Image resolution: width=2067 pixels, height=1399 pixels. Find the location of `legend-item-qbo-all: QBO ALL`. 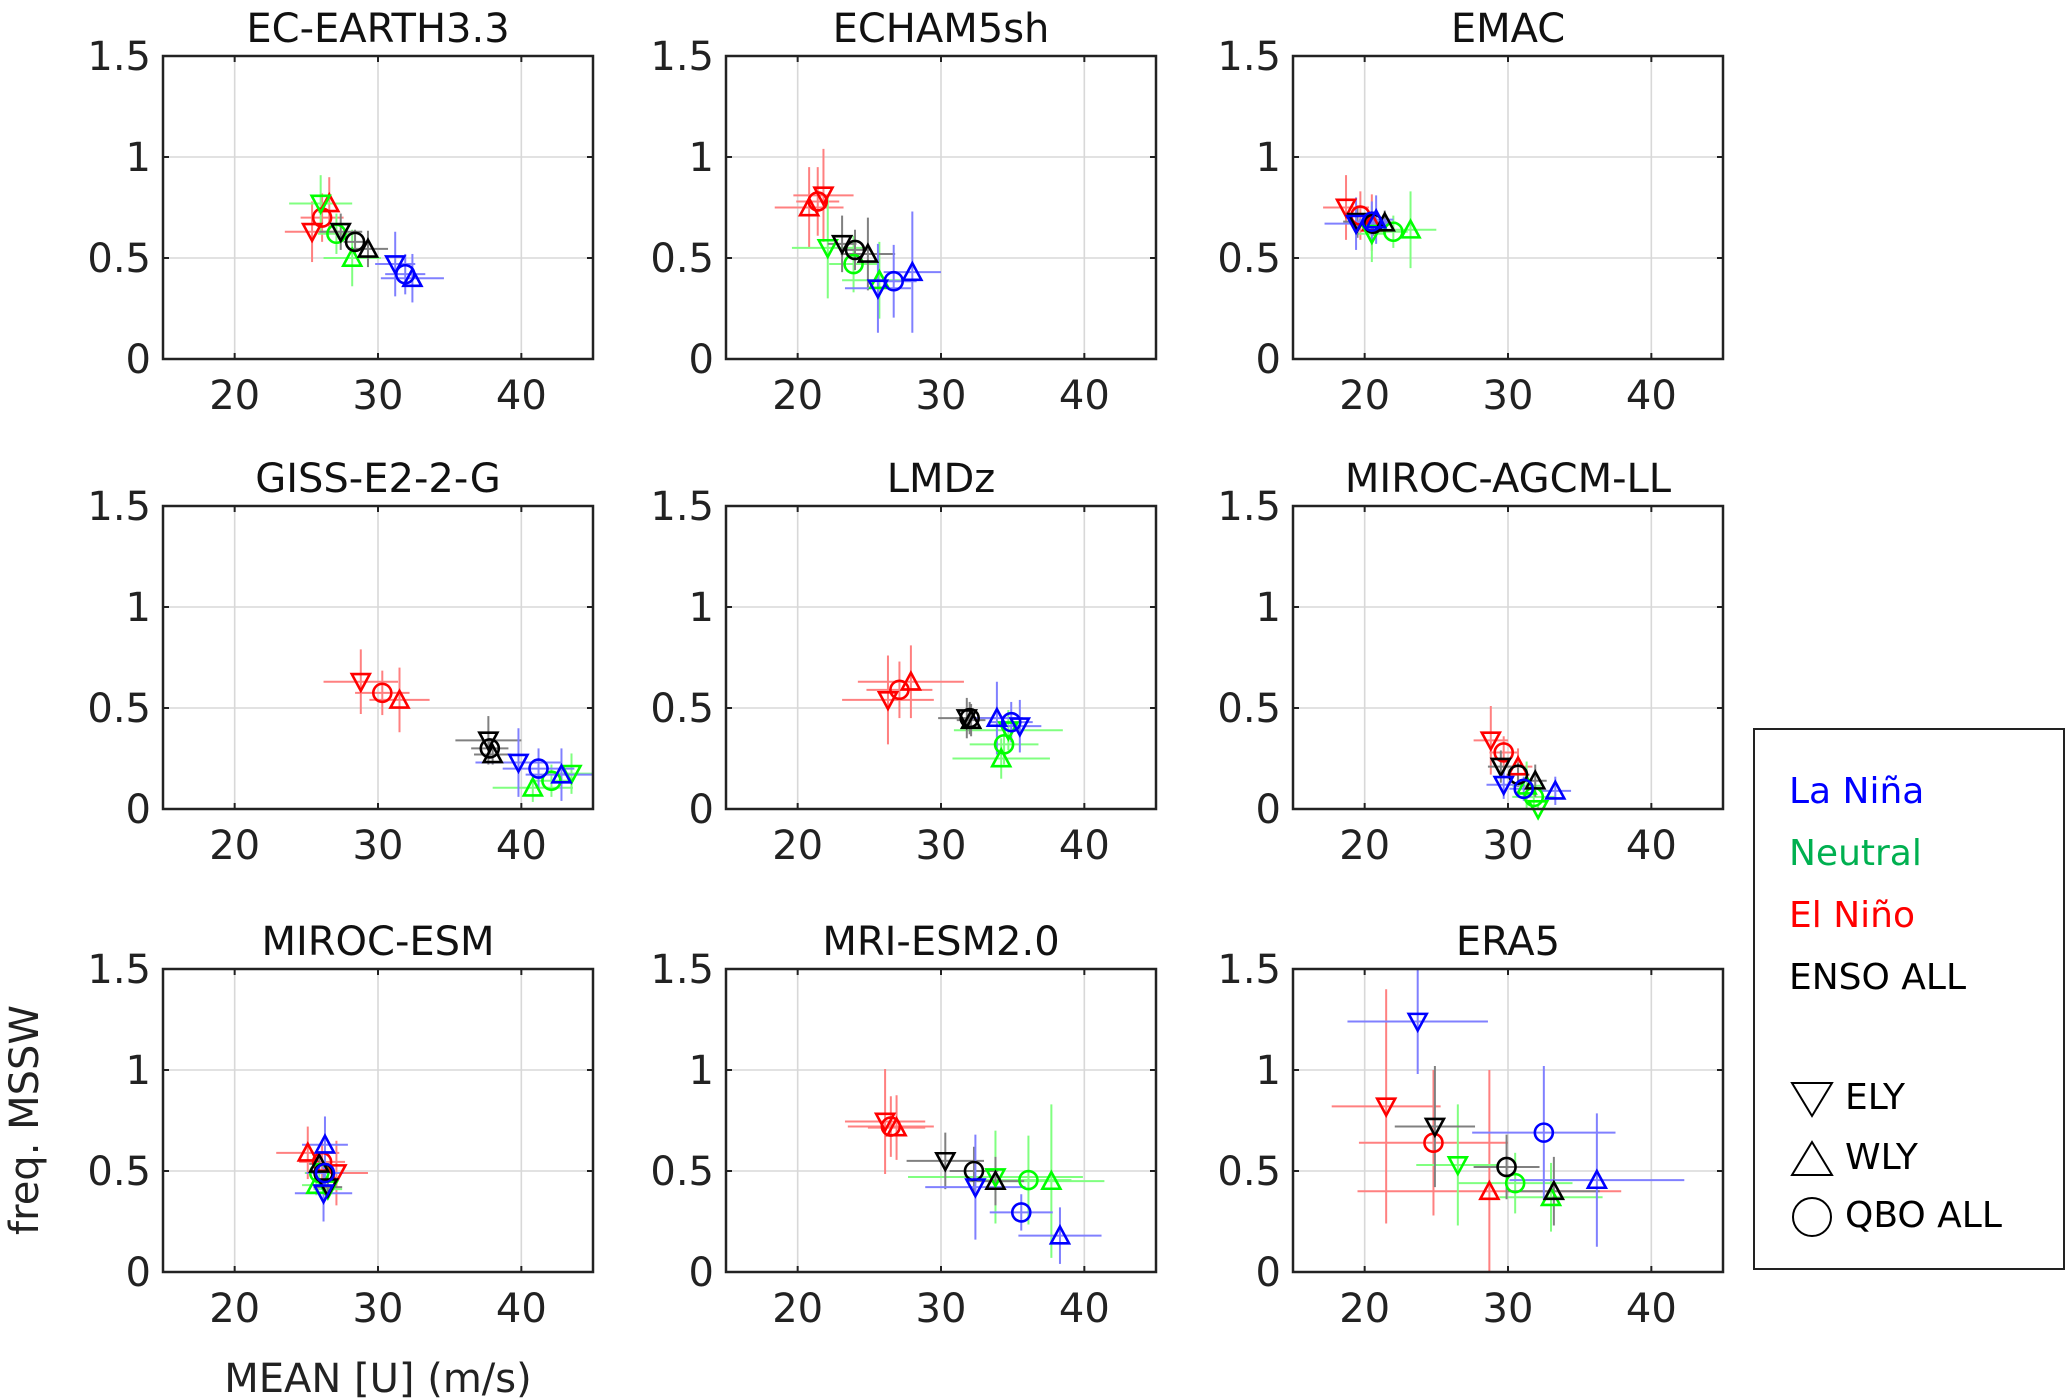

legend-item-qbo-all: QBO ALL is located at coordinates (1895, 1216).